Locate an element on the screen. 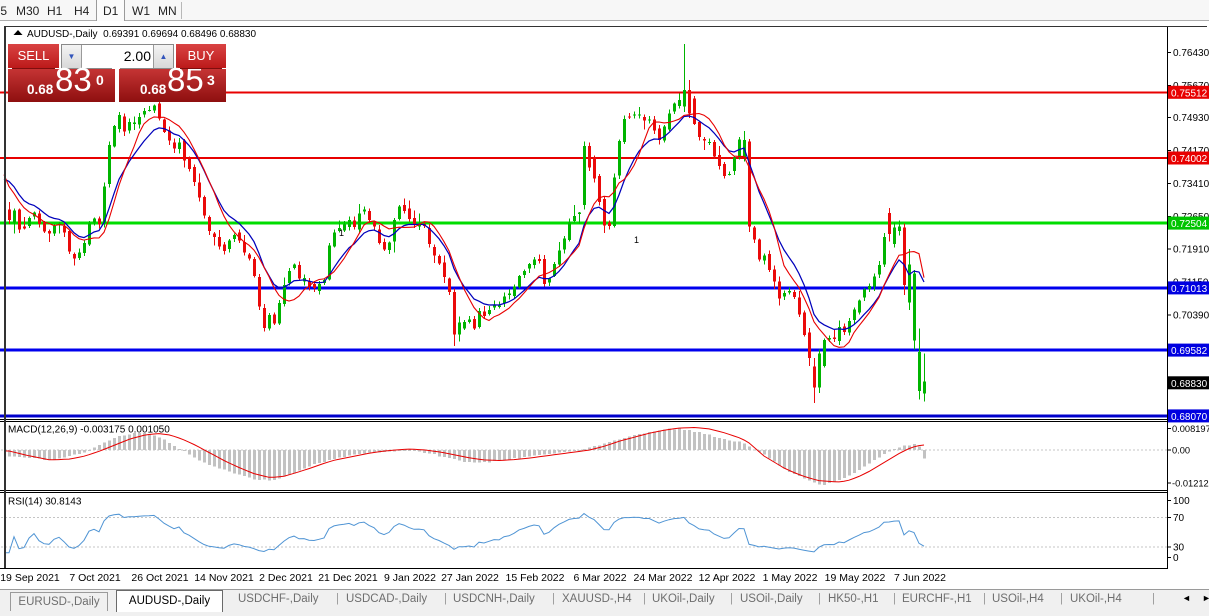 This screenshot has width=1209, height=616. svg-text: 27 Jan 2022 is located at coordinates (470, 578).